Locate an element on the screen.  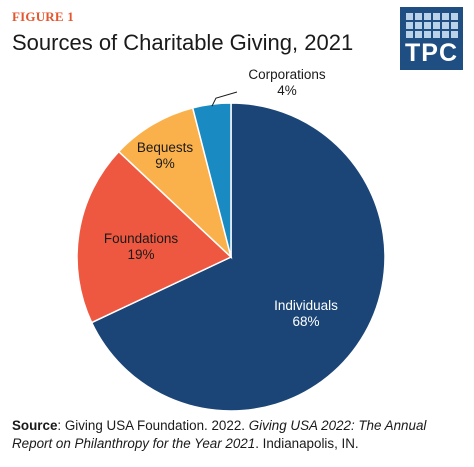
slice-label-foundations: Foundations is located at coordinates (141, 238).